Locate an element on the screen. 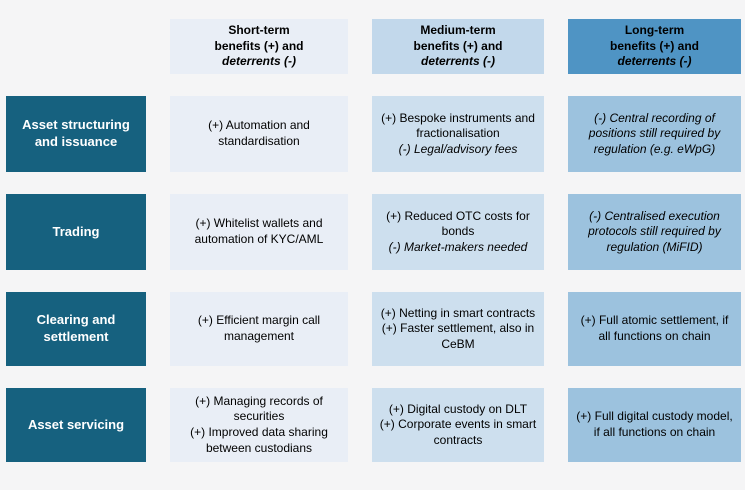 This screenshot has height=490, width=745. cell-entry: (-) Market-makers needed is located at coordinates (458, 246).